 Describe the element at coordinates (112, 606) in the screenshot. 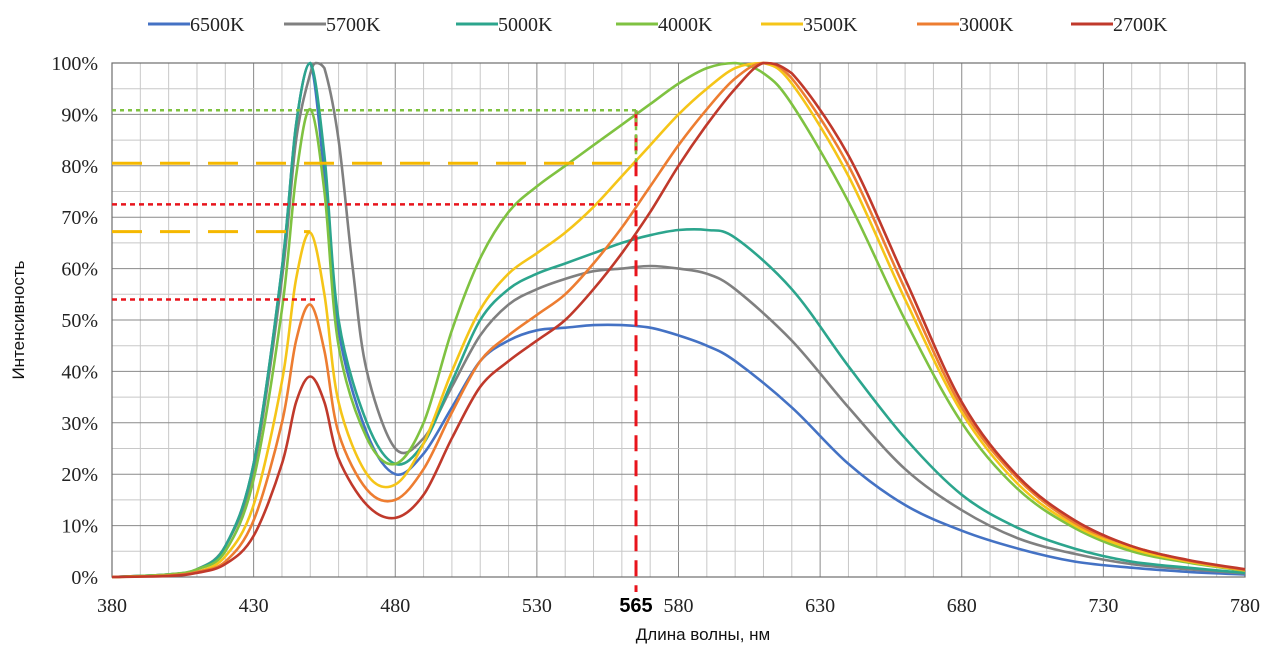

I see `x-tick-label: 380` at that location.